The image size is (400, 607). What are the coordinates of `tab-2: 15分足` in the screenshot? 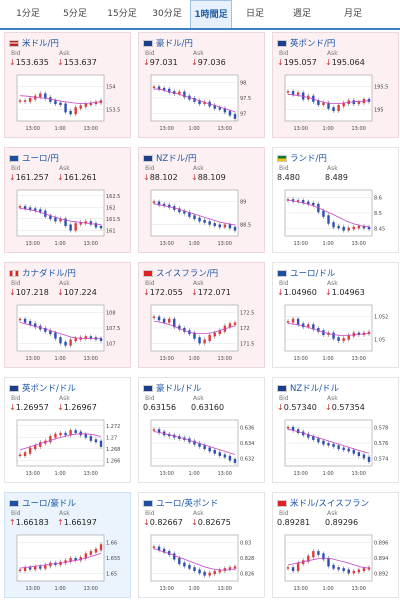 It's located at (122, 14).